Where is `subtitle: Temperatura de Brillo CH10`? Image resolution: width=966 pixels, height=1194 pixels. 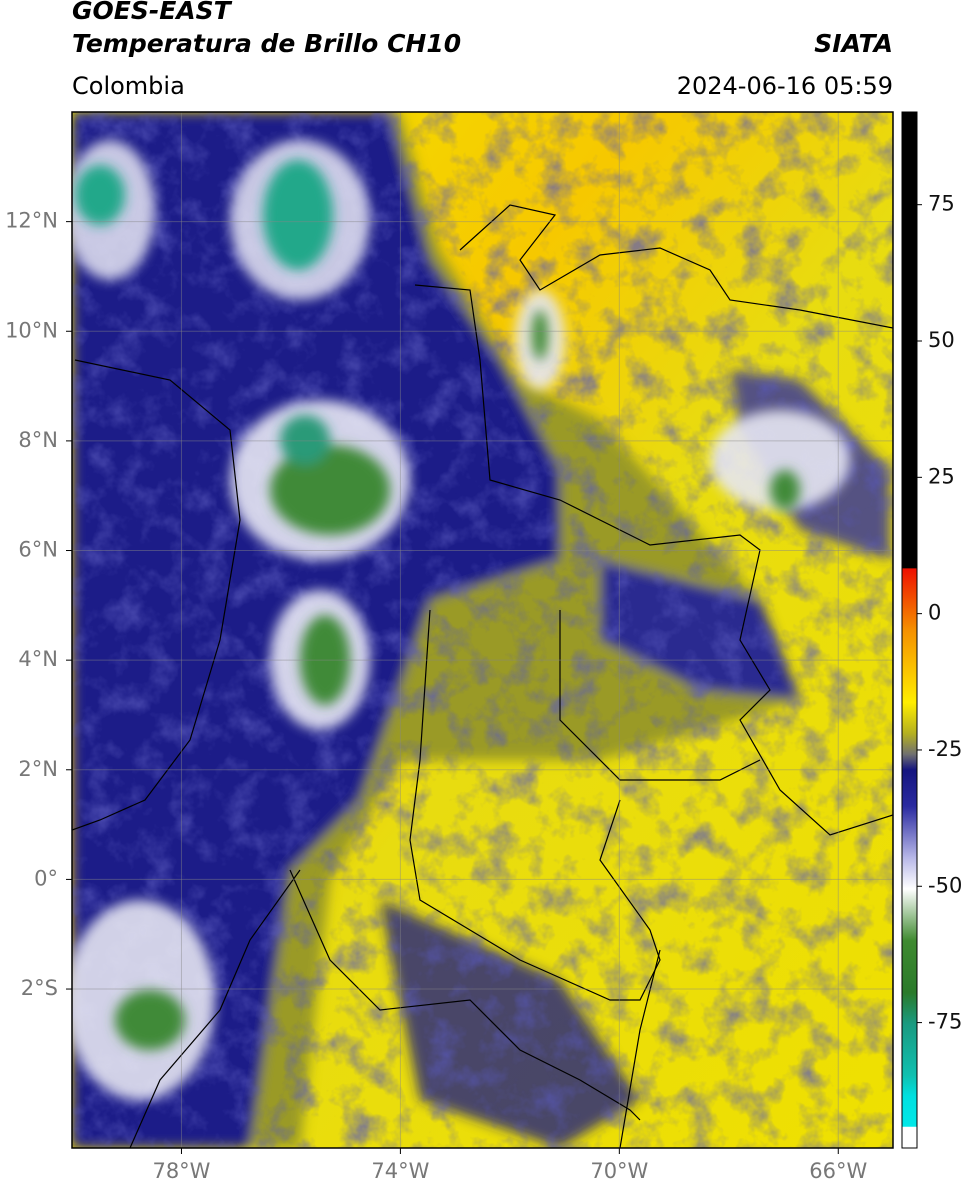 subtitle: Temperatura de Brillo CH10 is located at coordinates (266, 43).